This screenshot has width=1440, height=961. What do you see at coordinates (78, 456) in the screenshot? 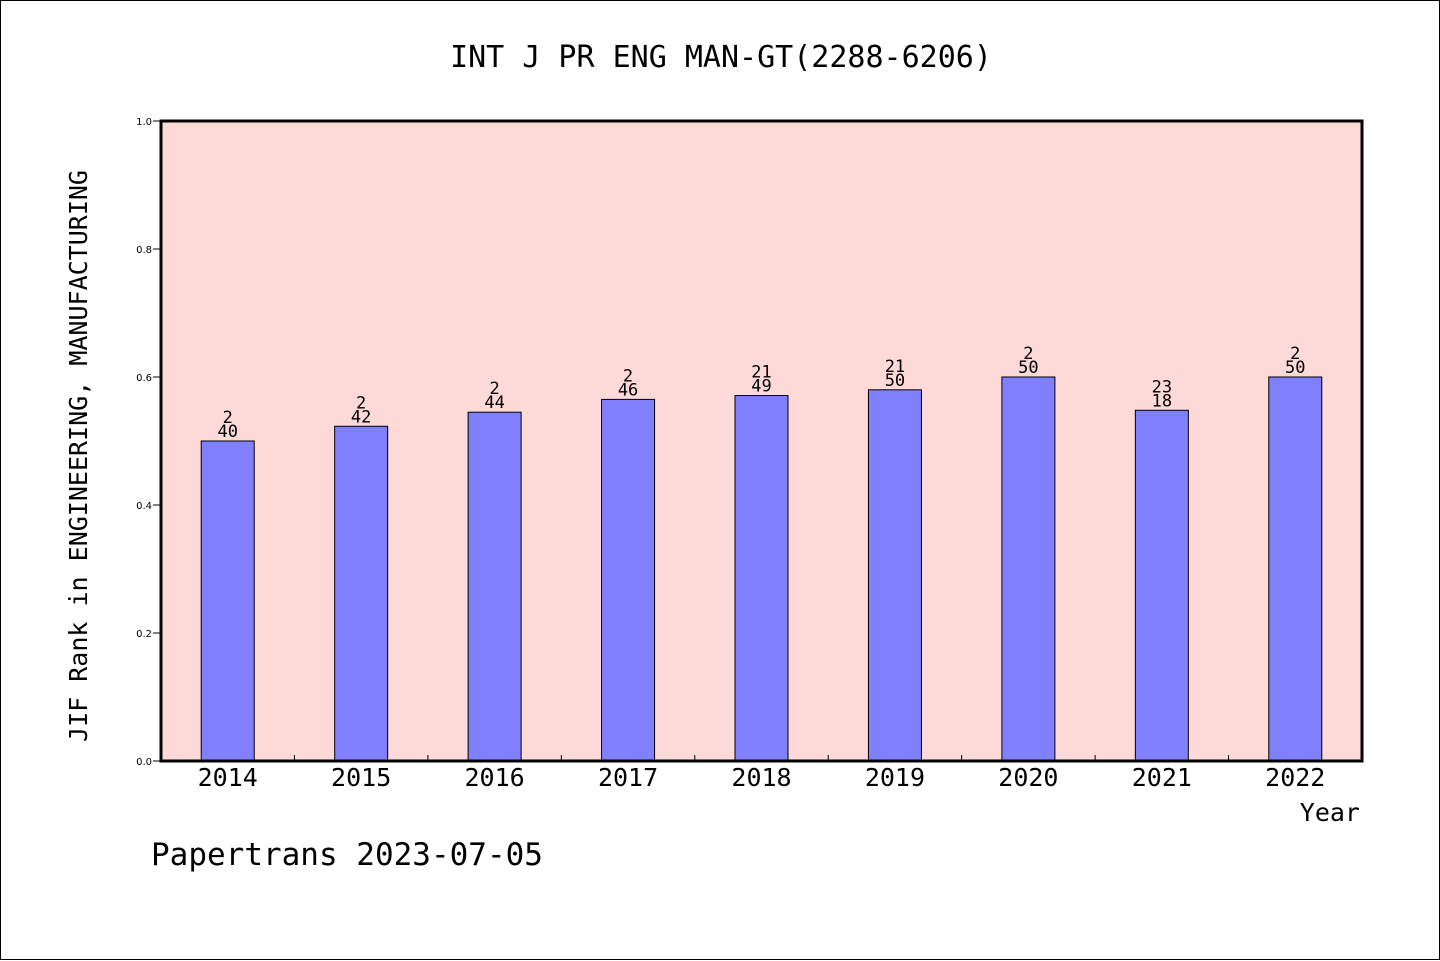
I see `y-axis-label: JIF Rank in ENGINEERING, MANUFACTURING` at bounding box center [78, 456].